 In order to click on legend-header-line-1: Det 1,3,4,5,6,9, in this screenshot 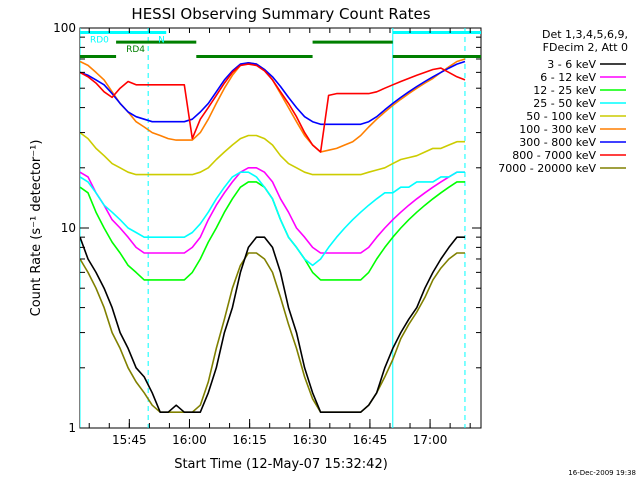, I will do `click(585, 34)`.